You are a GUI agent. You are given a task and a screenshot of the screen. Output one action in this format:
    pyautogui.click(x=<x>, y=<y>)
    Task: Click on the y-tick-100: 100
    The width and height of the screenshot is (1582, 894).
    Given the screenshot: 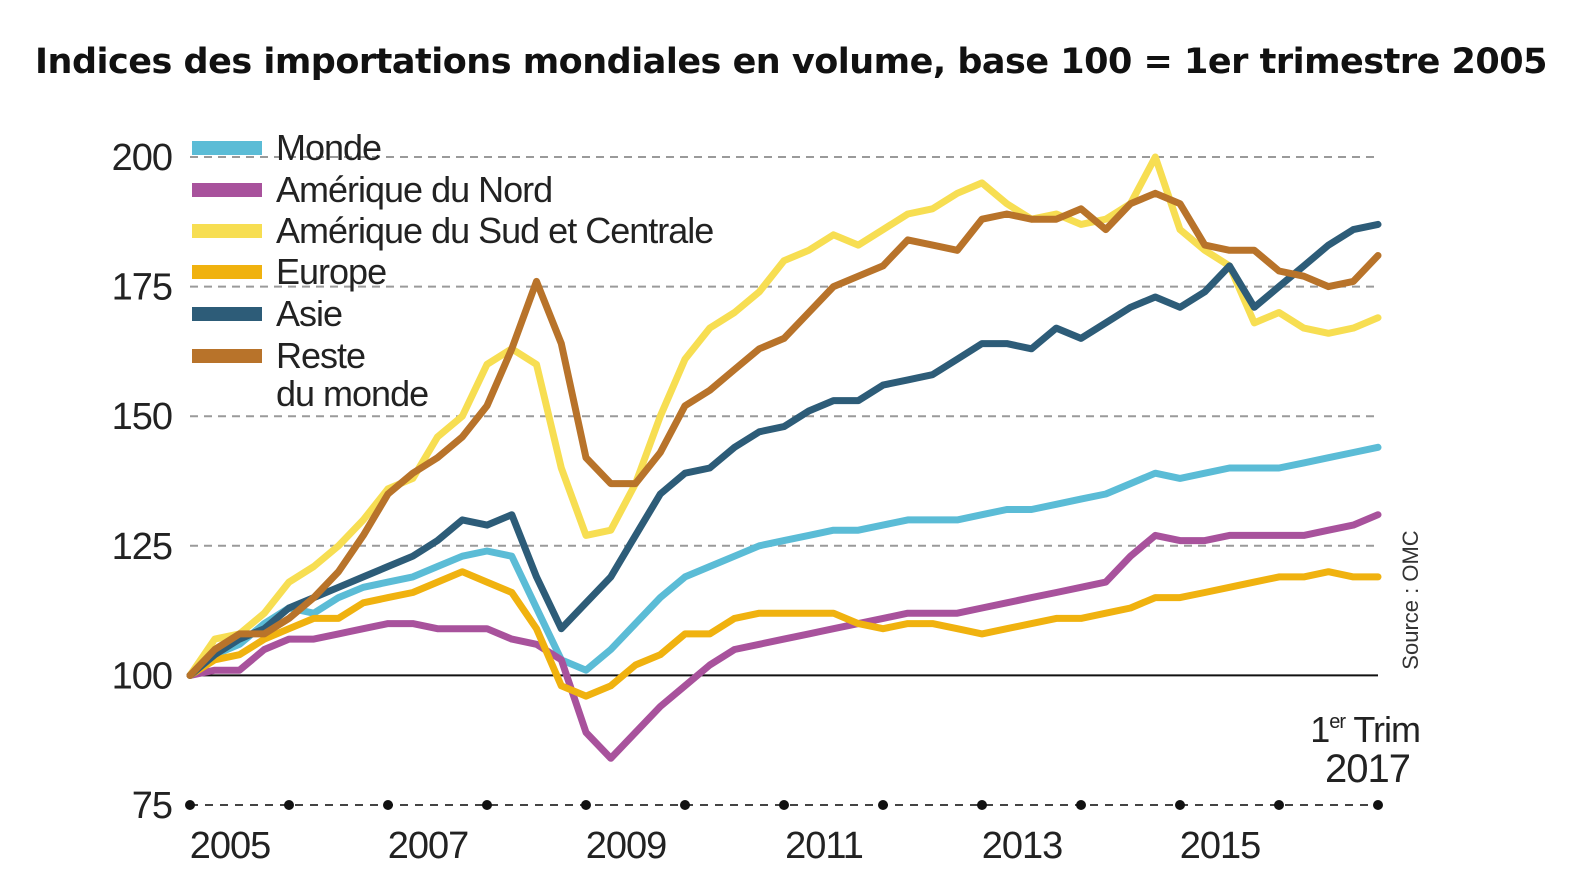 What is the action you would take?
    pyautogui.click(x=142, y=676)
    